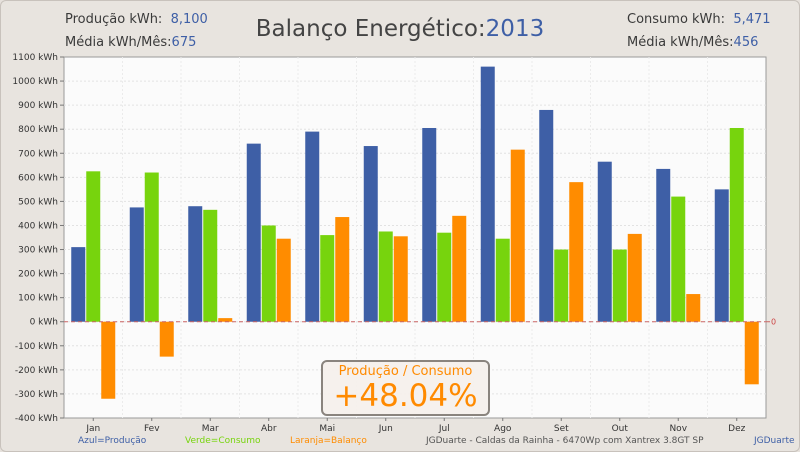 Image resolution: width=800 pixels, height=452 pixels. I want to click on bar-produção-out, so click(604, 241).